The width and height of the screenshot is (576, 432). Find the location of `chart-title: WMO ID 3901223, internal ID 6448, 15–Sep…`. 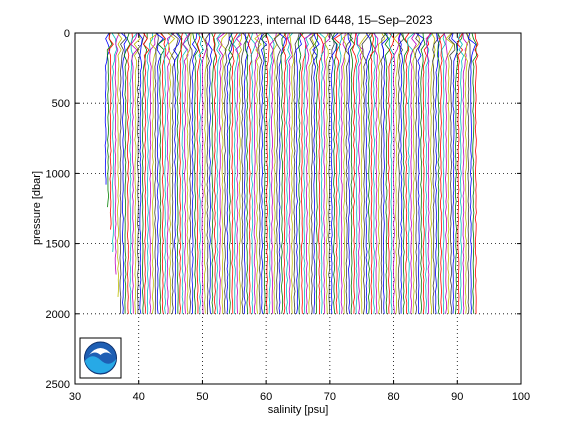

chart-title: WMO ID 3901223, internal ID 6448, 15–Sep… is located at coordinates (298, 20).